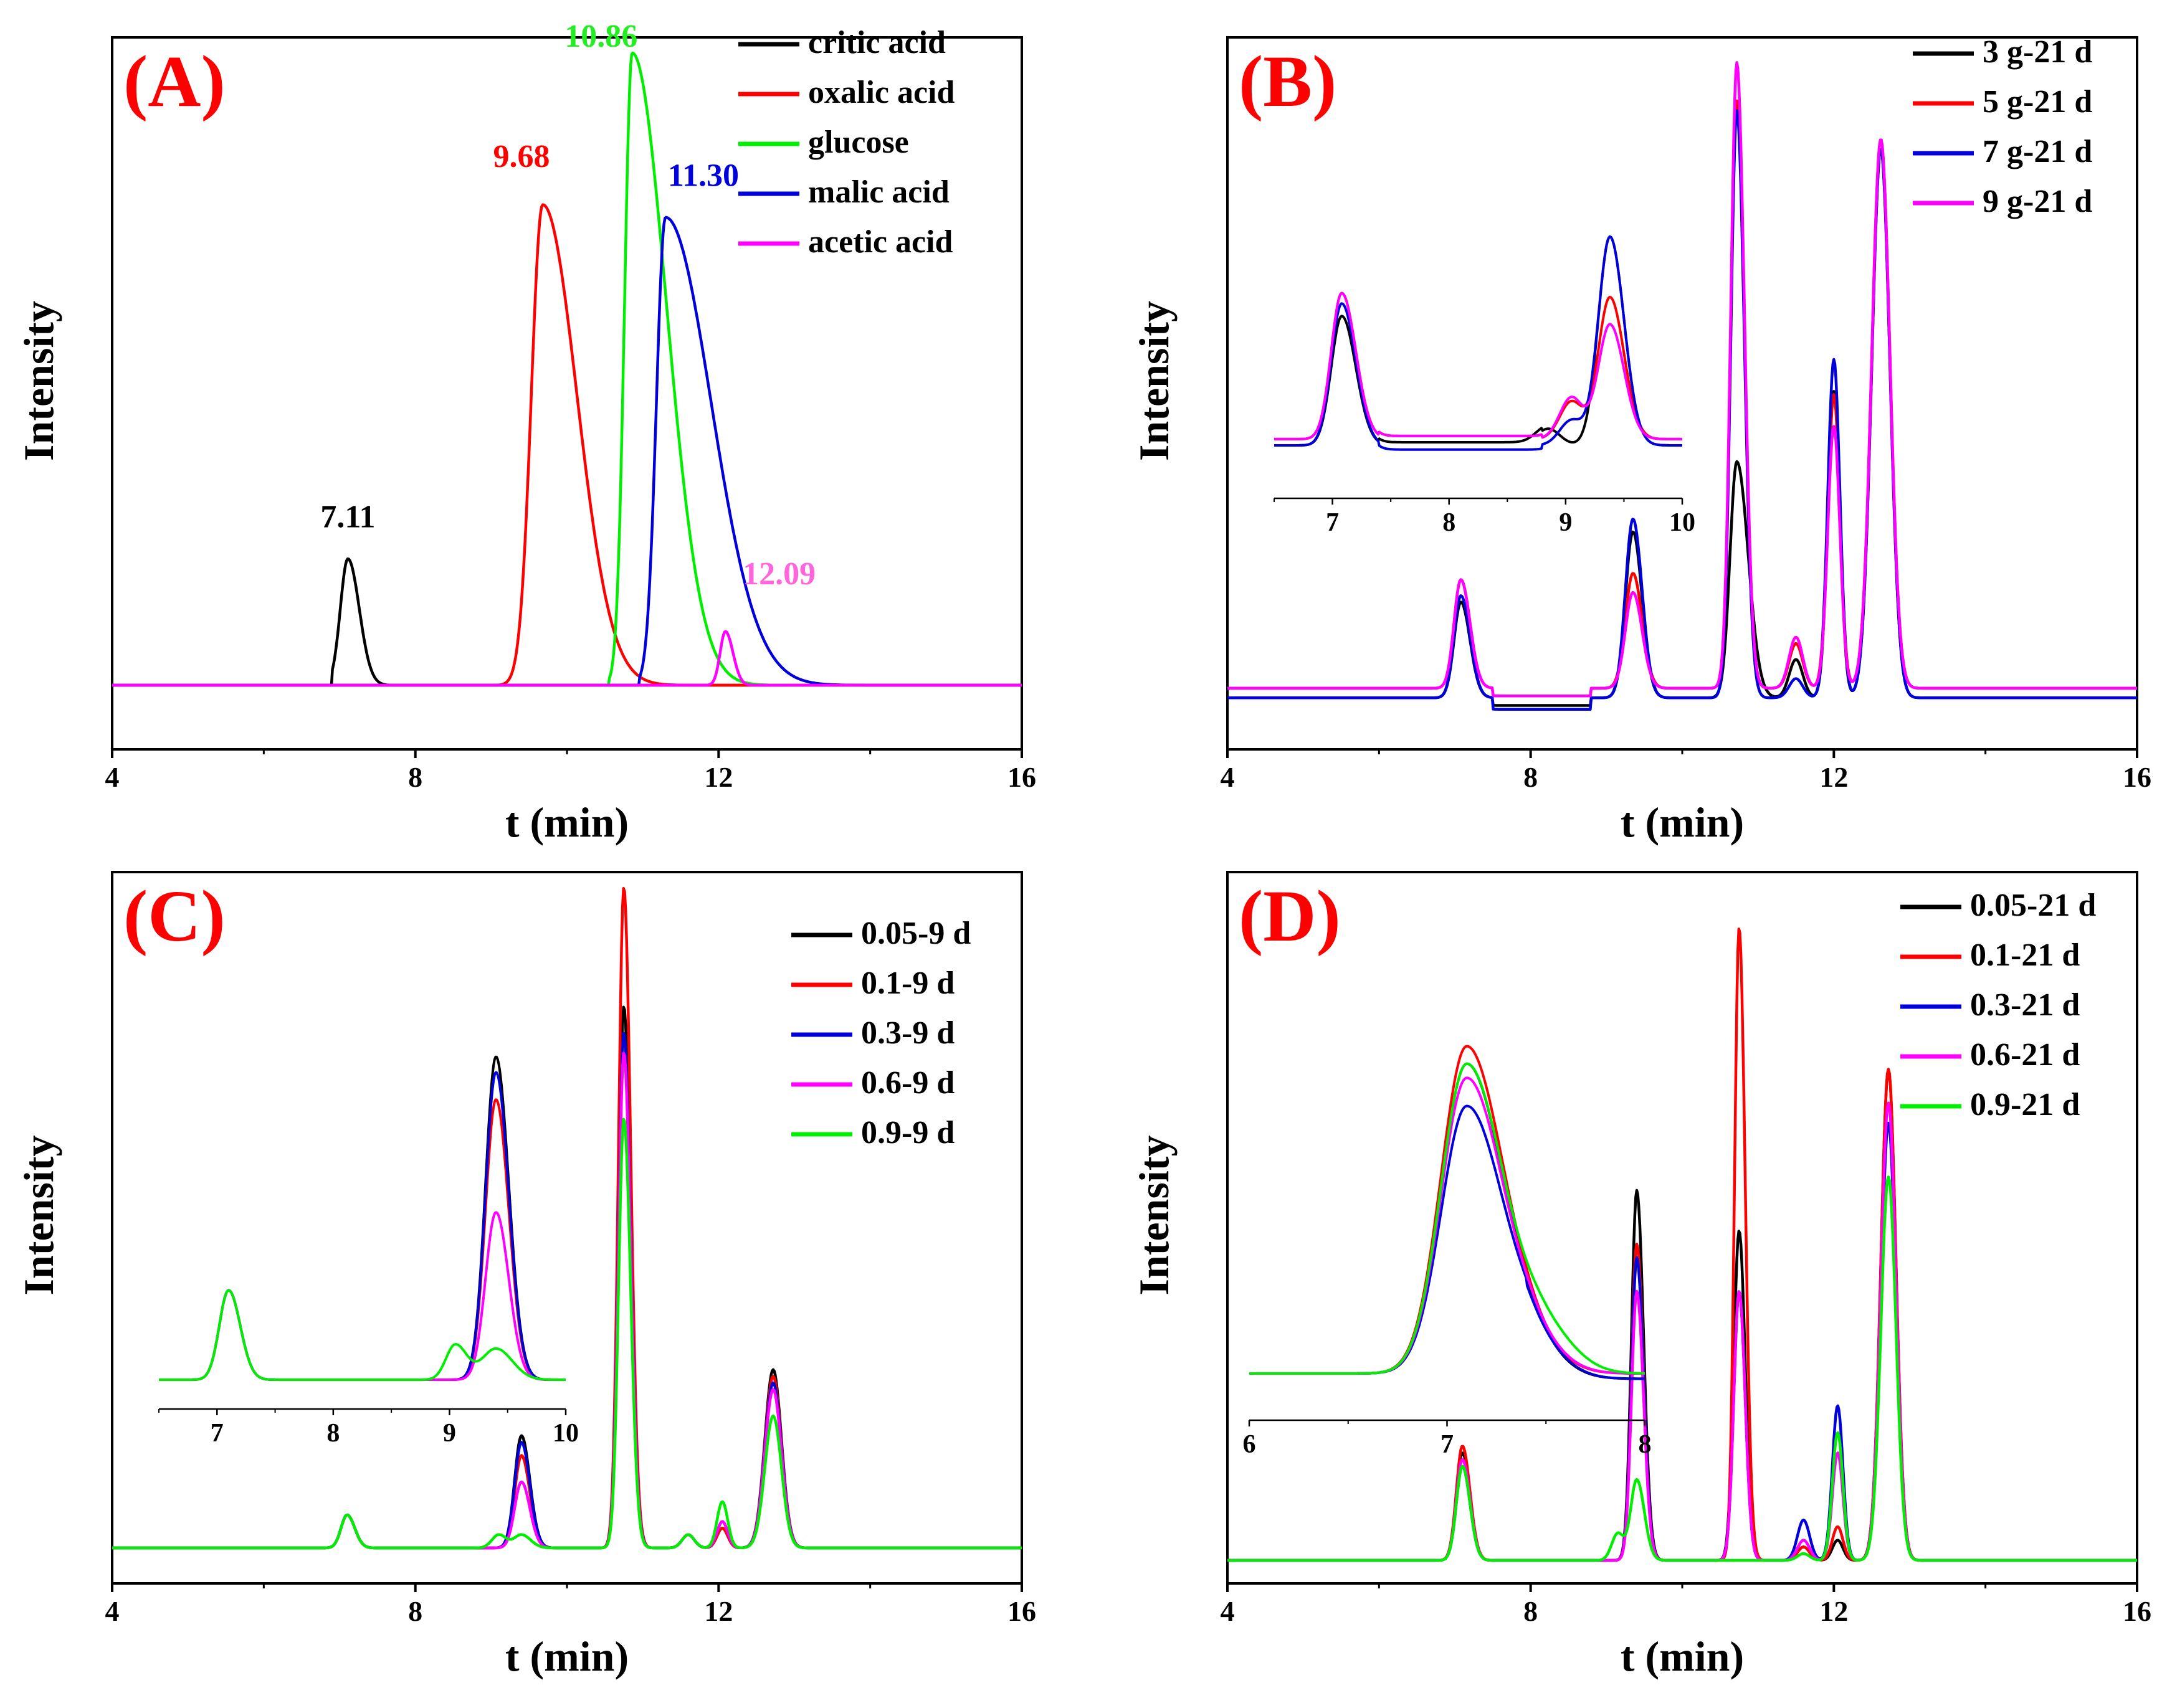 This screenshot has width=2162, height=1708. Describe the element at coordinates (174, 916) in the screenshot. I see `panel-label: (C)` at that location.